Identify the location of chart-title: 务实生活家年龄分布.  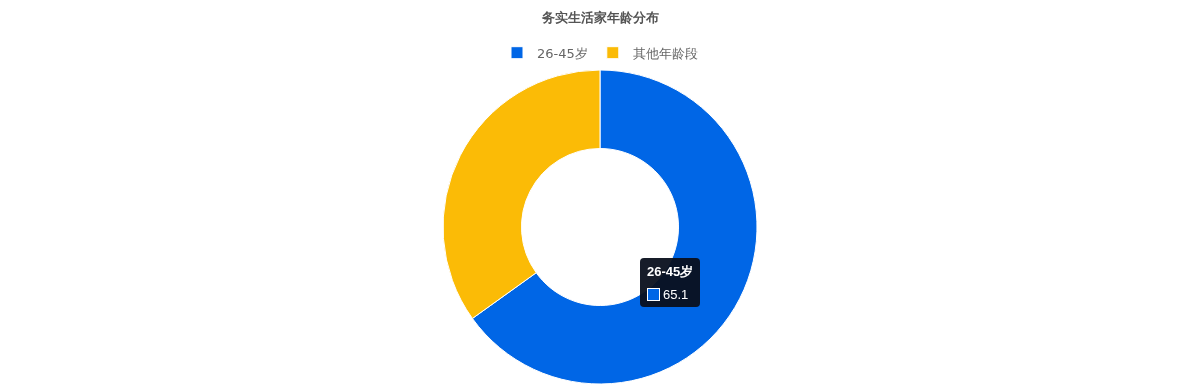
(599, 17).